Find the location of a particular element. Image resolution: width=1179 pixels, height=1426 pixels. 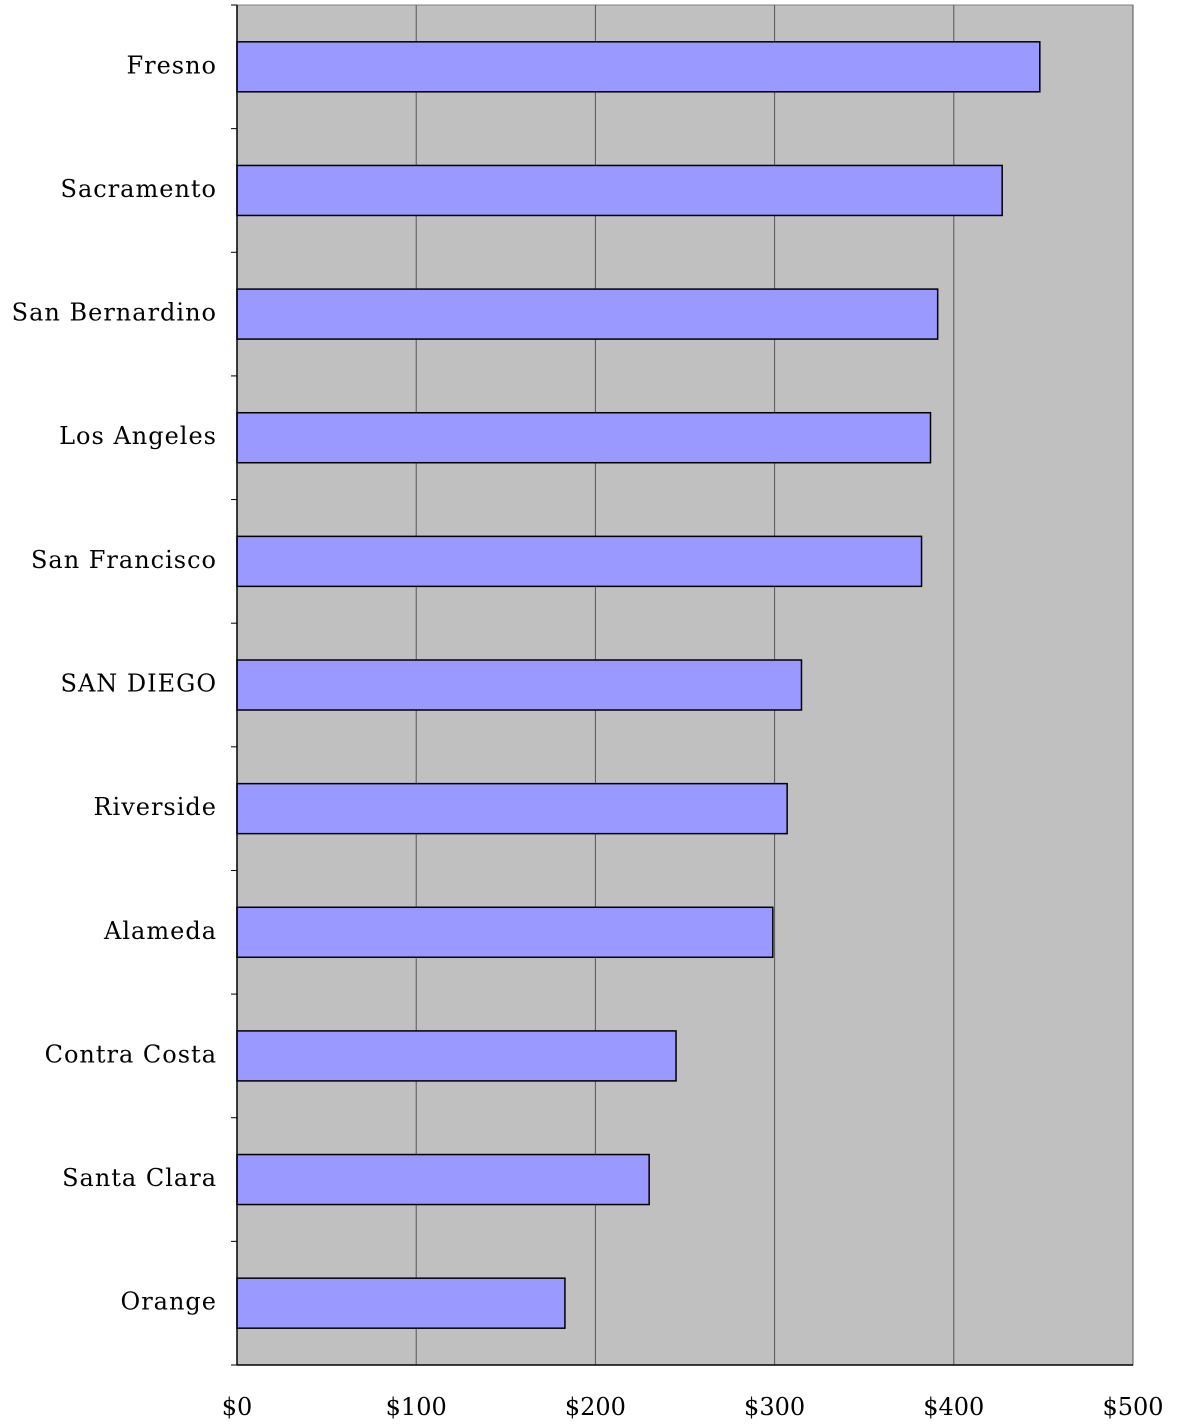

category-label: Riverside is located at coordinates (155, 807).